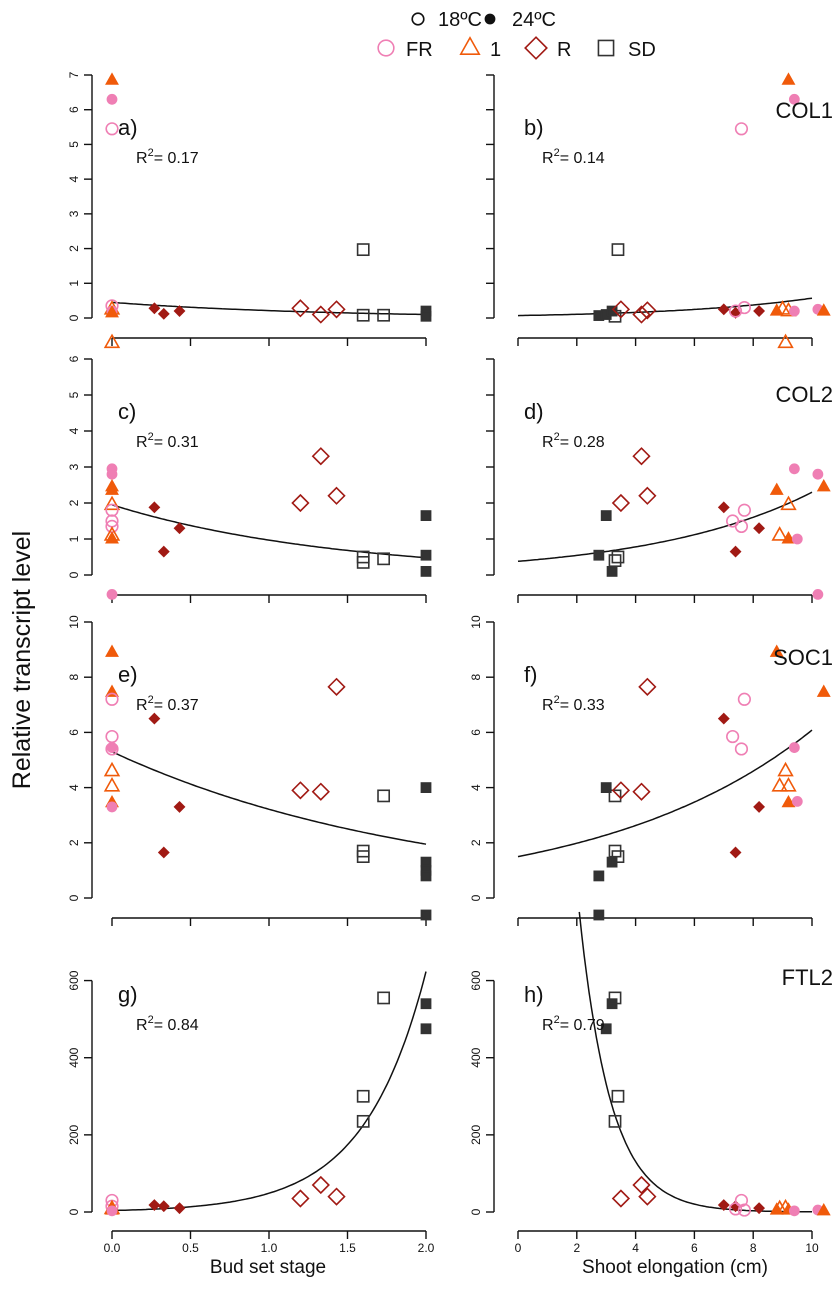 The height and width of the screenshot is (1293, 833). I want to click on r-squared-label: R2= 0.28, so click(573, 441).